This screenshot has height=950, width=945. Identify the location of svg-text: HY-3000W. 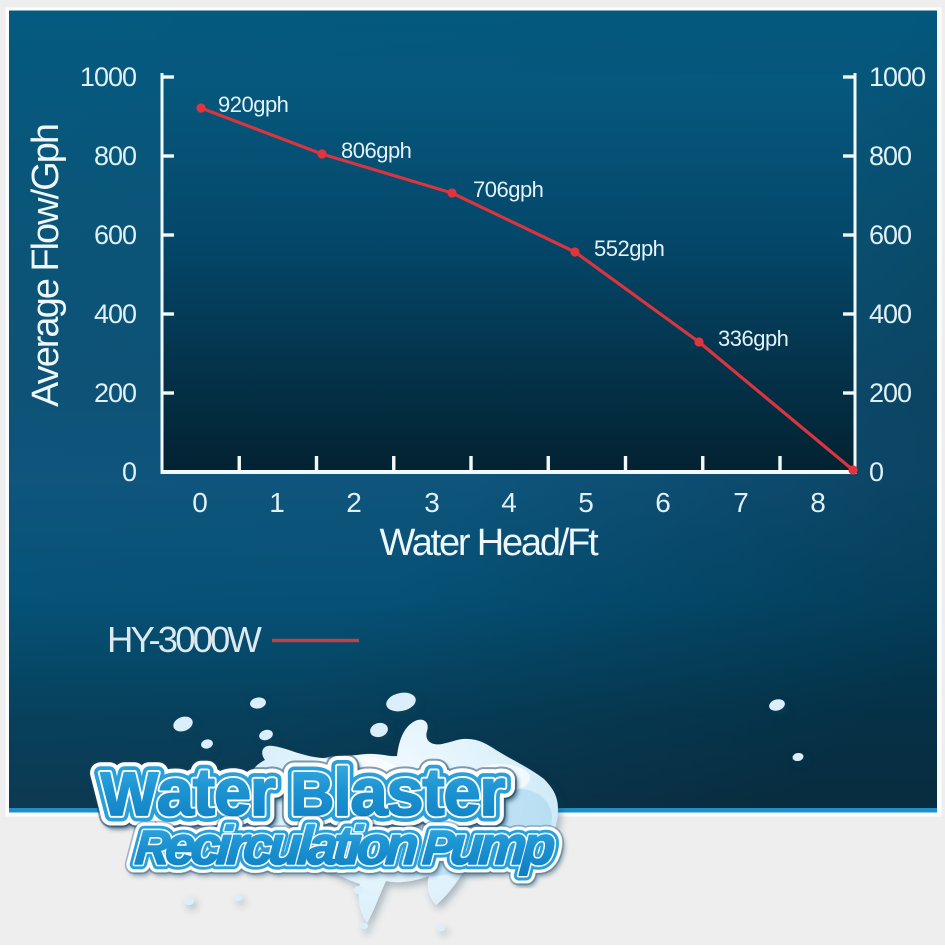
(184, 639).